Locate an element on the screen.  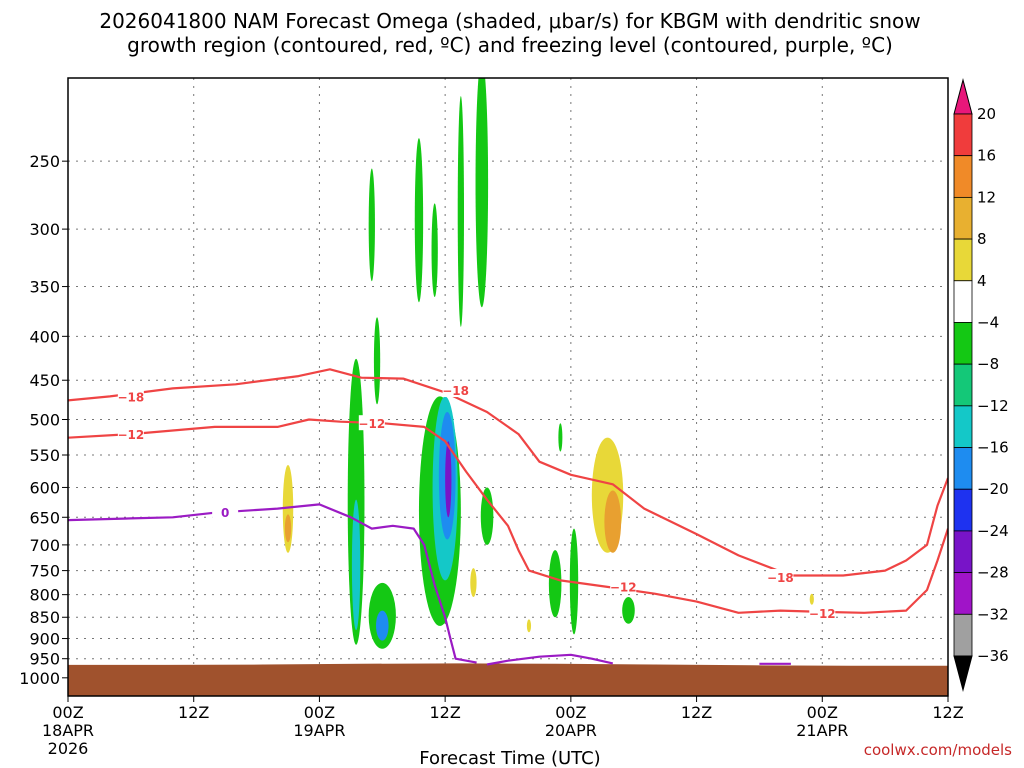
y-tick-label: 450 is located at coordinates (44, 380).